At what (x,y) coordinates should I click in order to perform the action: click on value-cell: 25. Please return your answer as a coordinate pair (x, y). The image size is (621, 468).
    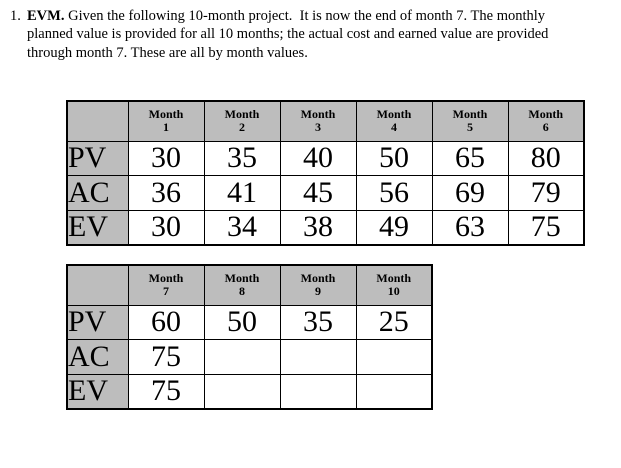
    Looking at the image, I should click on (394, 322).